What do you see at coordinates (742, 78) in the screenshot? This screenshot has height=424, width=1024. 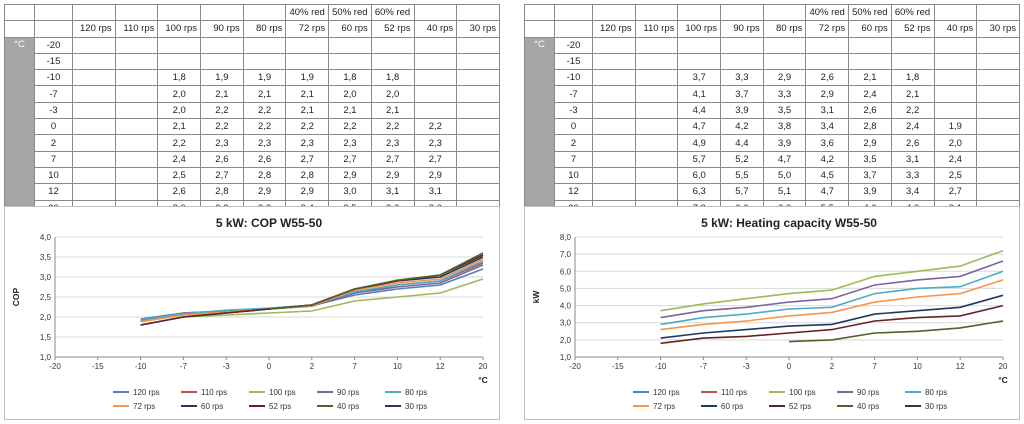 I see `value-cell: 3,3` at bounding box center [742, 78].